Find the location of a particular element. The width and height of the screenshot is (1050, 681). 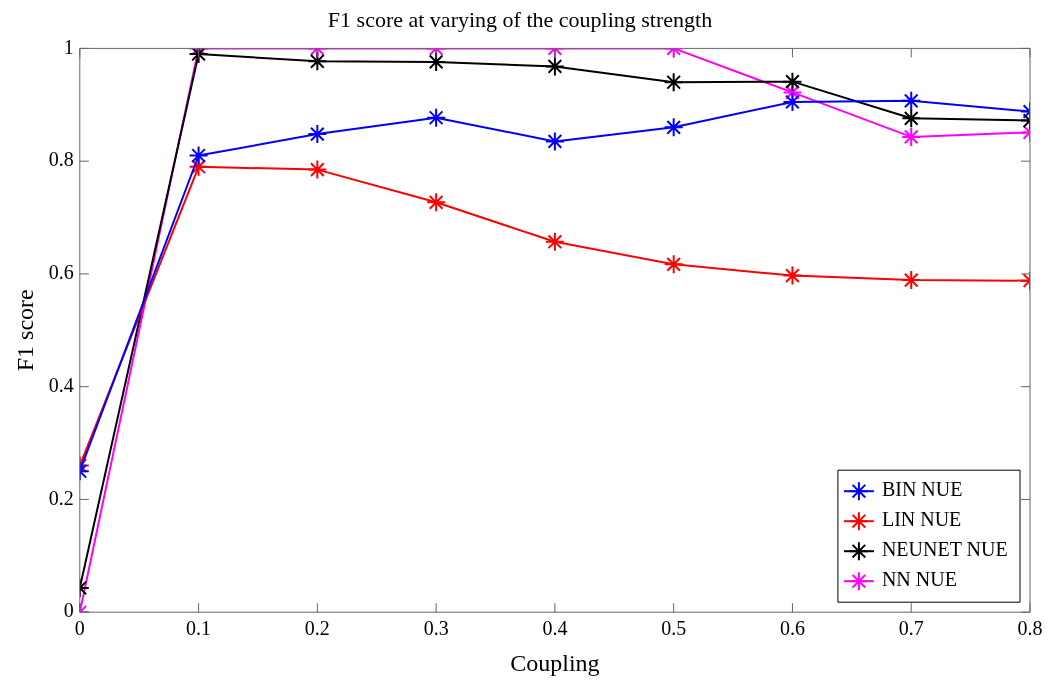

chart-title: F1 score at varying of the coupling strength is located at coordinates (520, 19).